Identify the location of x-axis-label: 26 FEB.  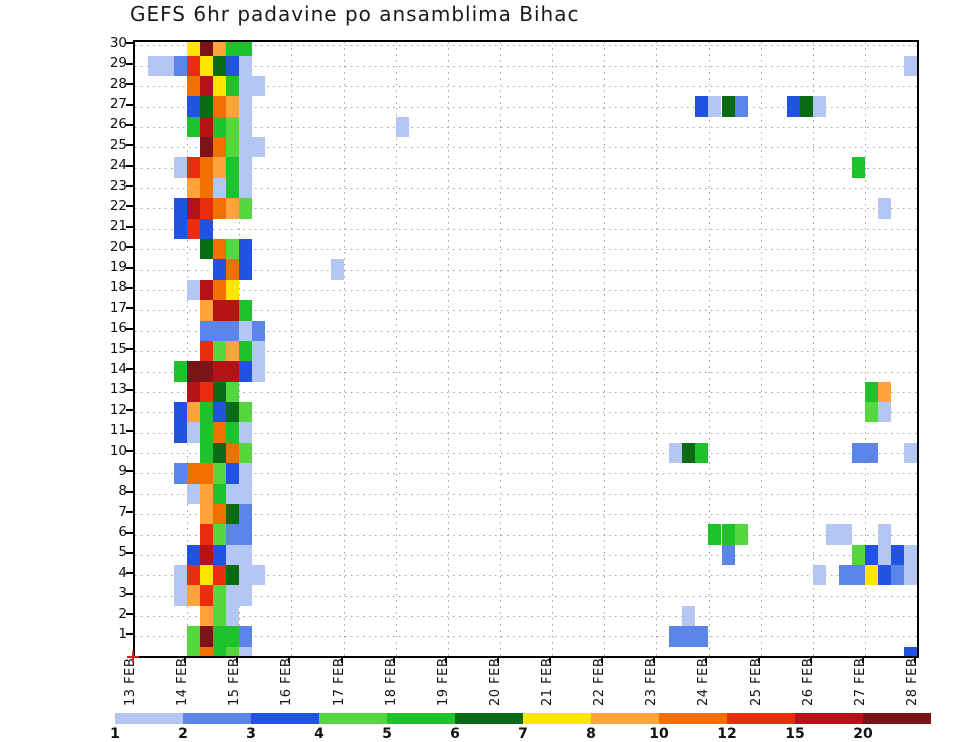
(808, 681).